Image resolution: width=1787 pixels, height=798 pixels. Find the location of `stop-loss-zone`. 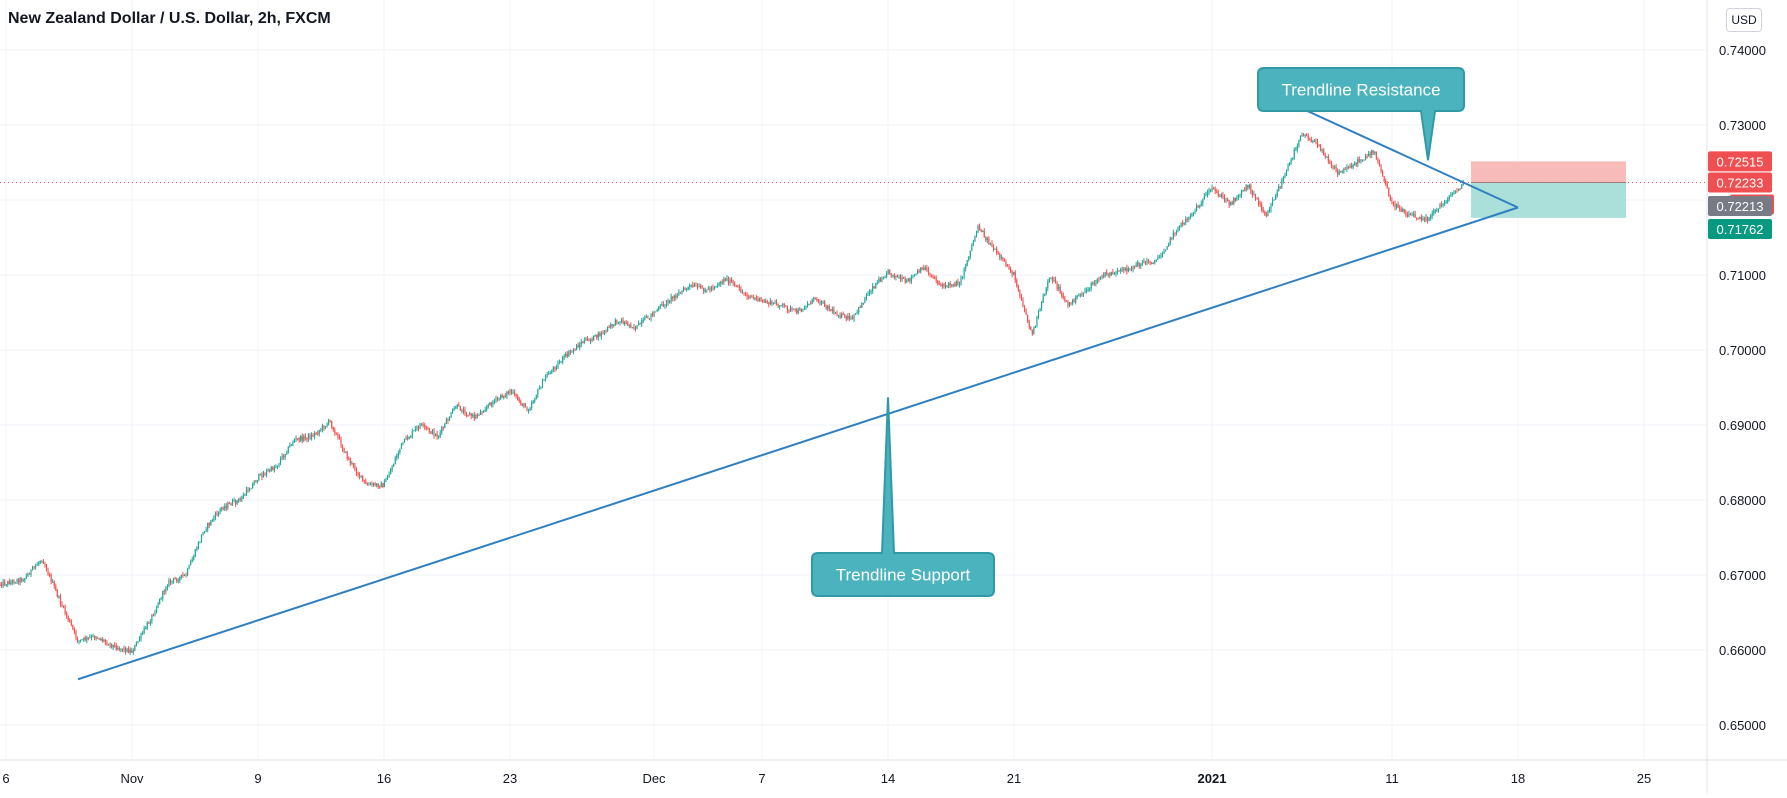

stop-loss-zone is located at coordinates (1548, 172).